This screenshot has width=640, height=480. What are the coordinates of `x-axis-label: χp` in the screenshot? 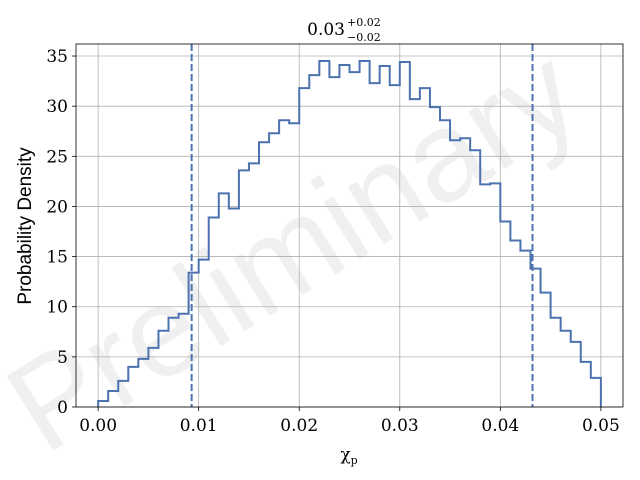 It's located at (348, 456).